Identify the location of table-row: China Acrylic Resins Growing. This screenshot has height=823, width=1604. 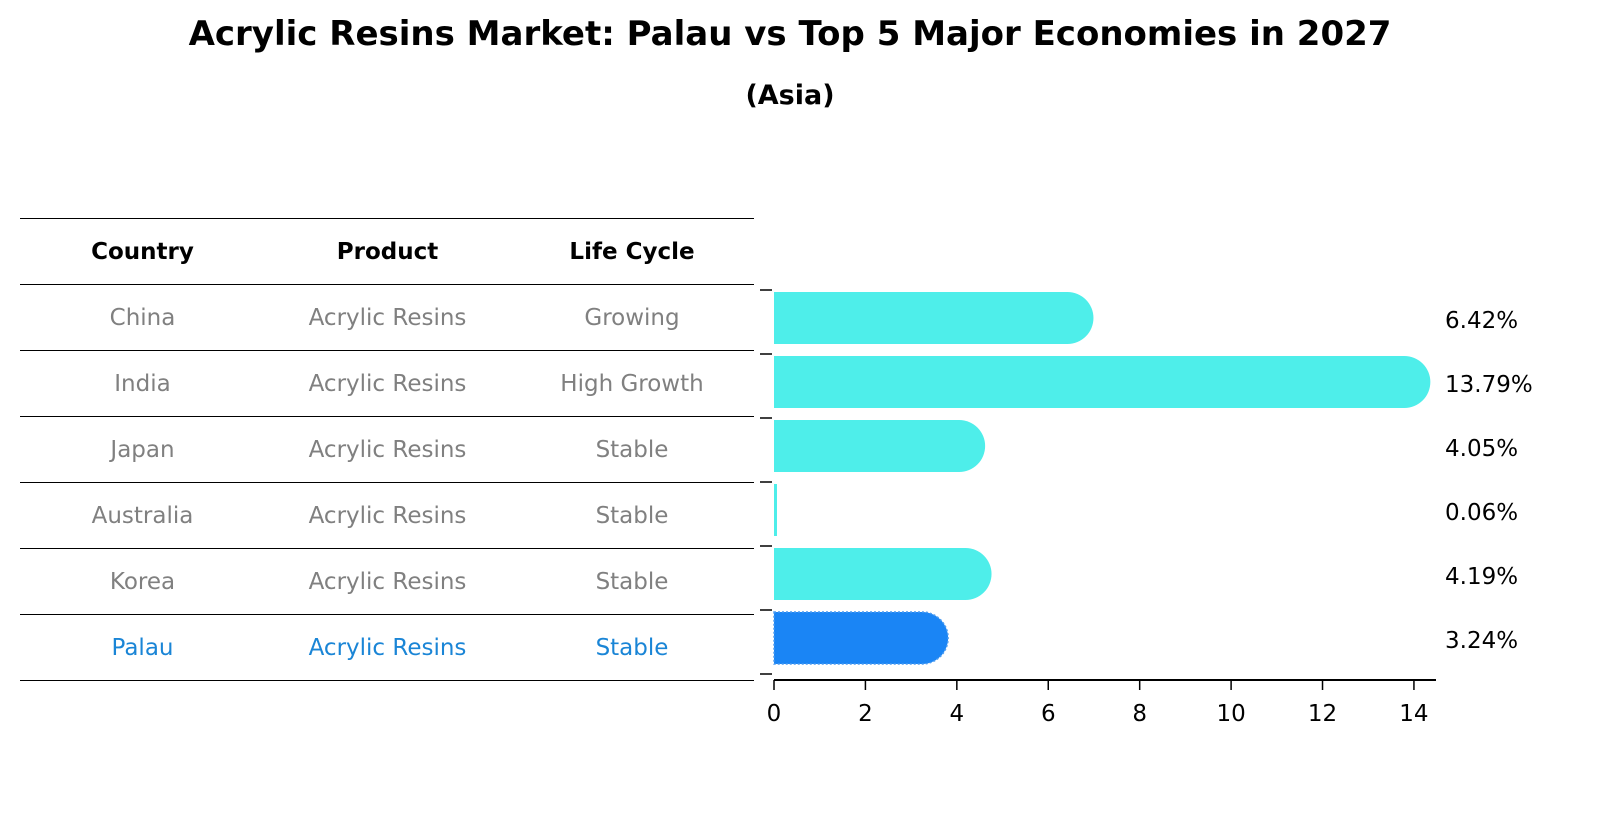
(387, 317).